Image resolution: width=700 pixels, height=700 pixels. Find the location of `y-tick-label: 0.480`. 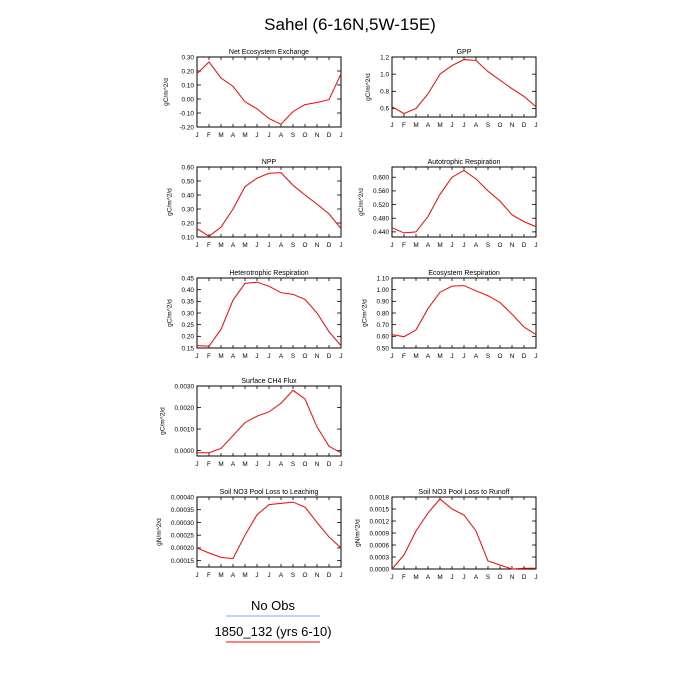

y-tick-label: 0.480 is located at coordinates (381, 219).